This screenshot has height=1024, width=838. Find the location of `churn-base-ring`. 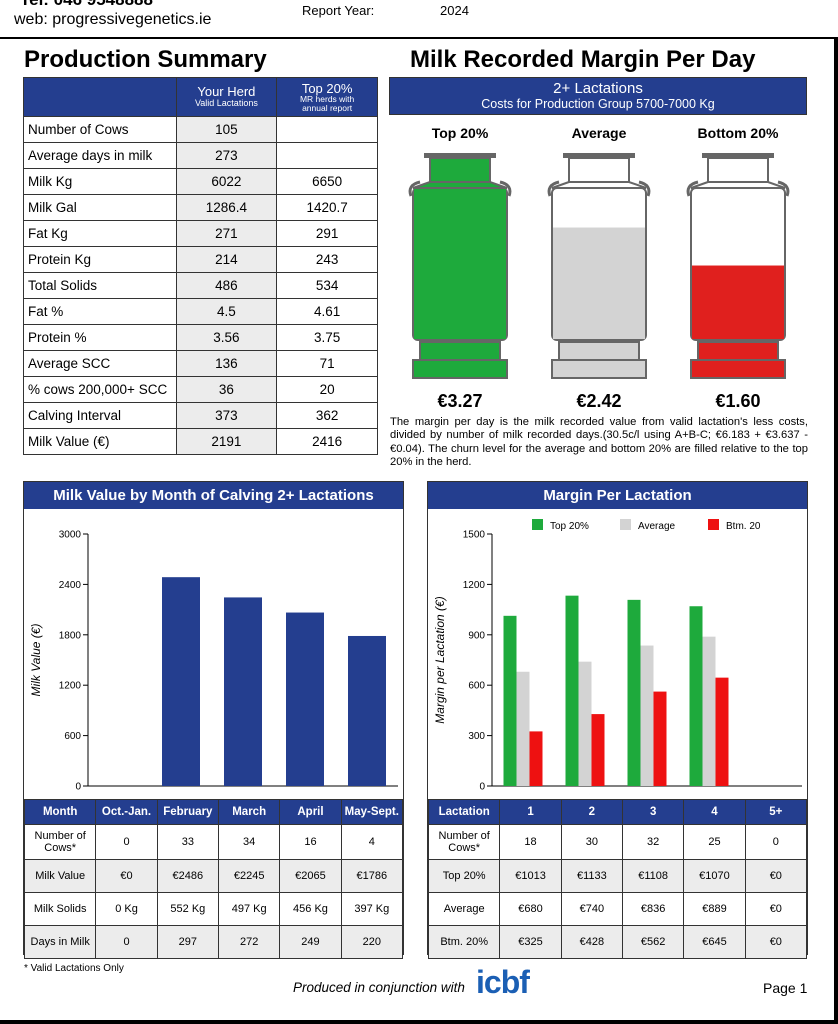

churn-base-ring is located at coordinates (738, 351).